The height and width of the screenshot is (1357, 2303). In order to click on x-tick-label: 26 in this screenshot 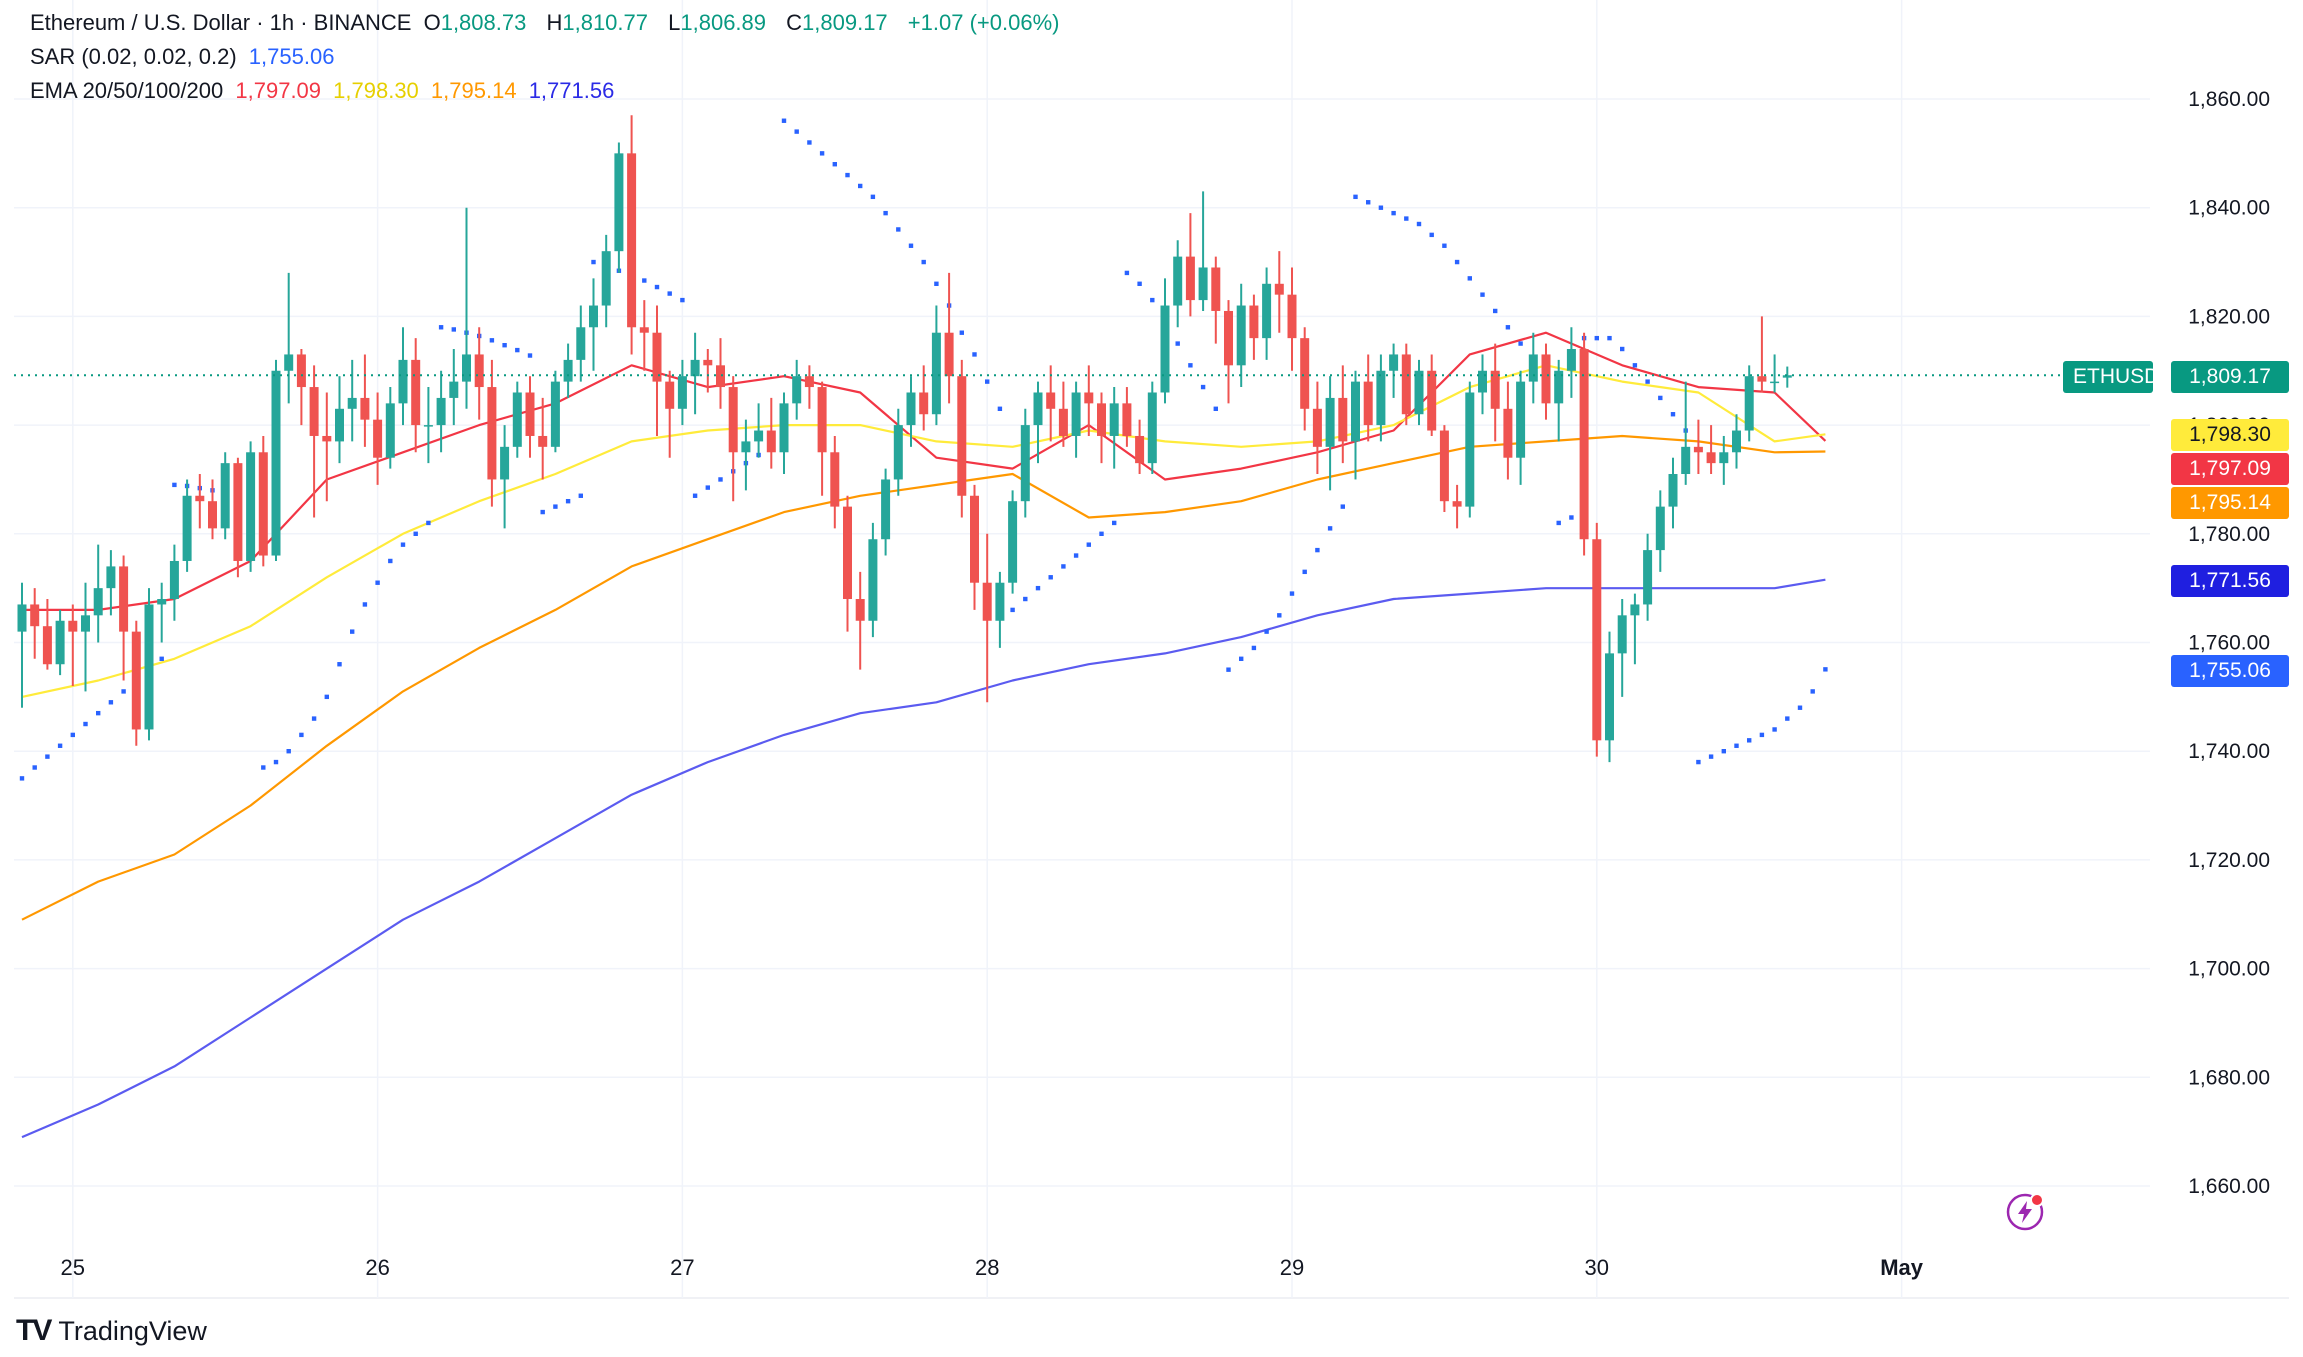, I will do `click(377, 1267)`.